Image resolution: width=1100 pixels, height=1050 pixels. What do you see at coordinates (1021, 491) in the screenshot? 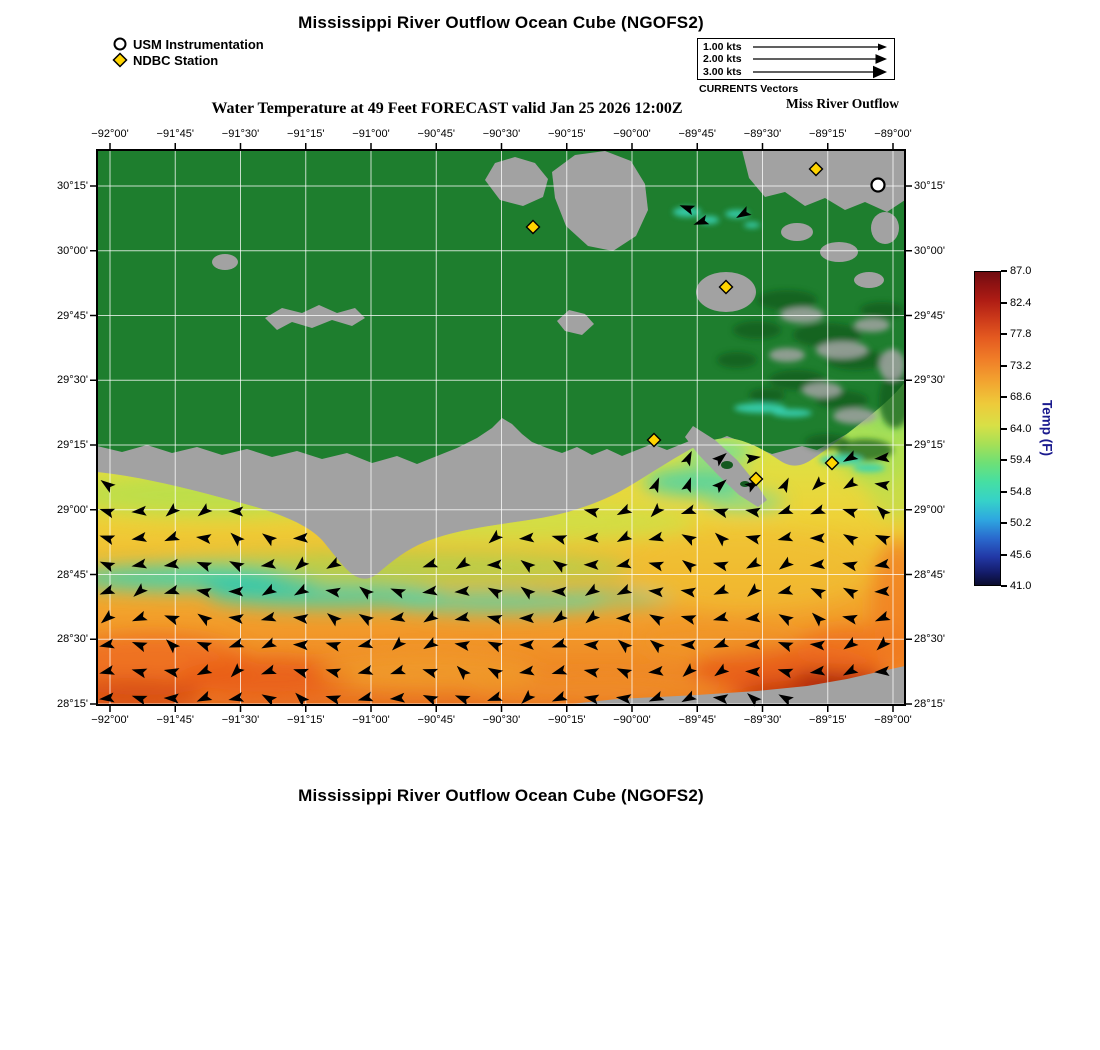
I see `colorbar-tick-label: 54.8` at bounding box center [1021, 491].